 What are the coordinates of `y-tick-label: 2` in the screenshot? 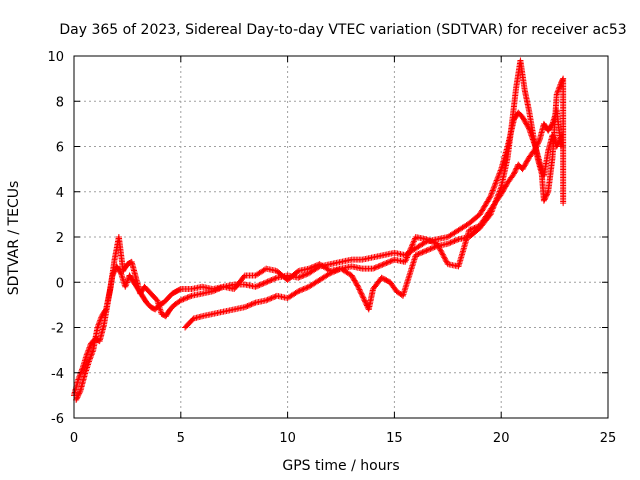 It's located at (60, 238).